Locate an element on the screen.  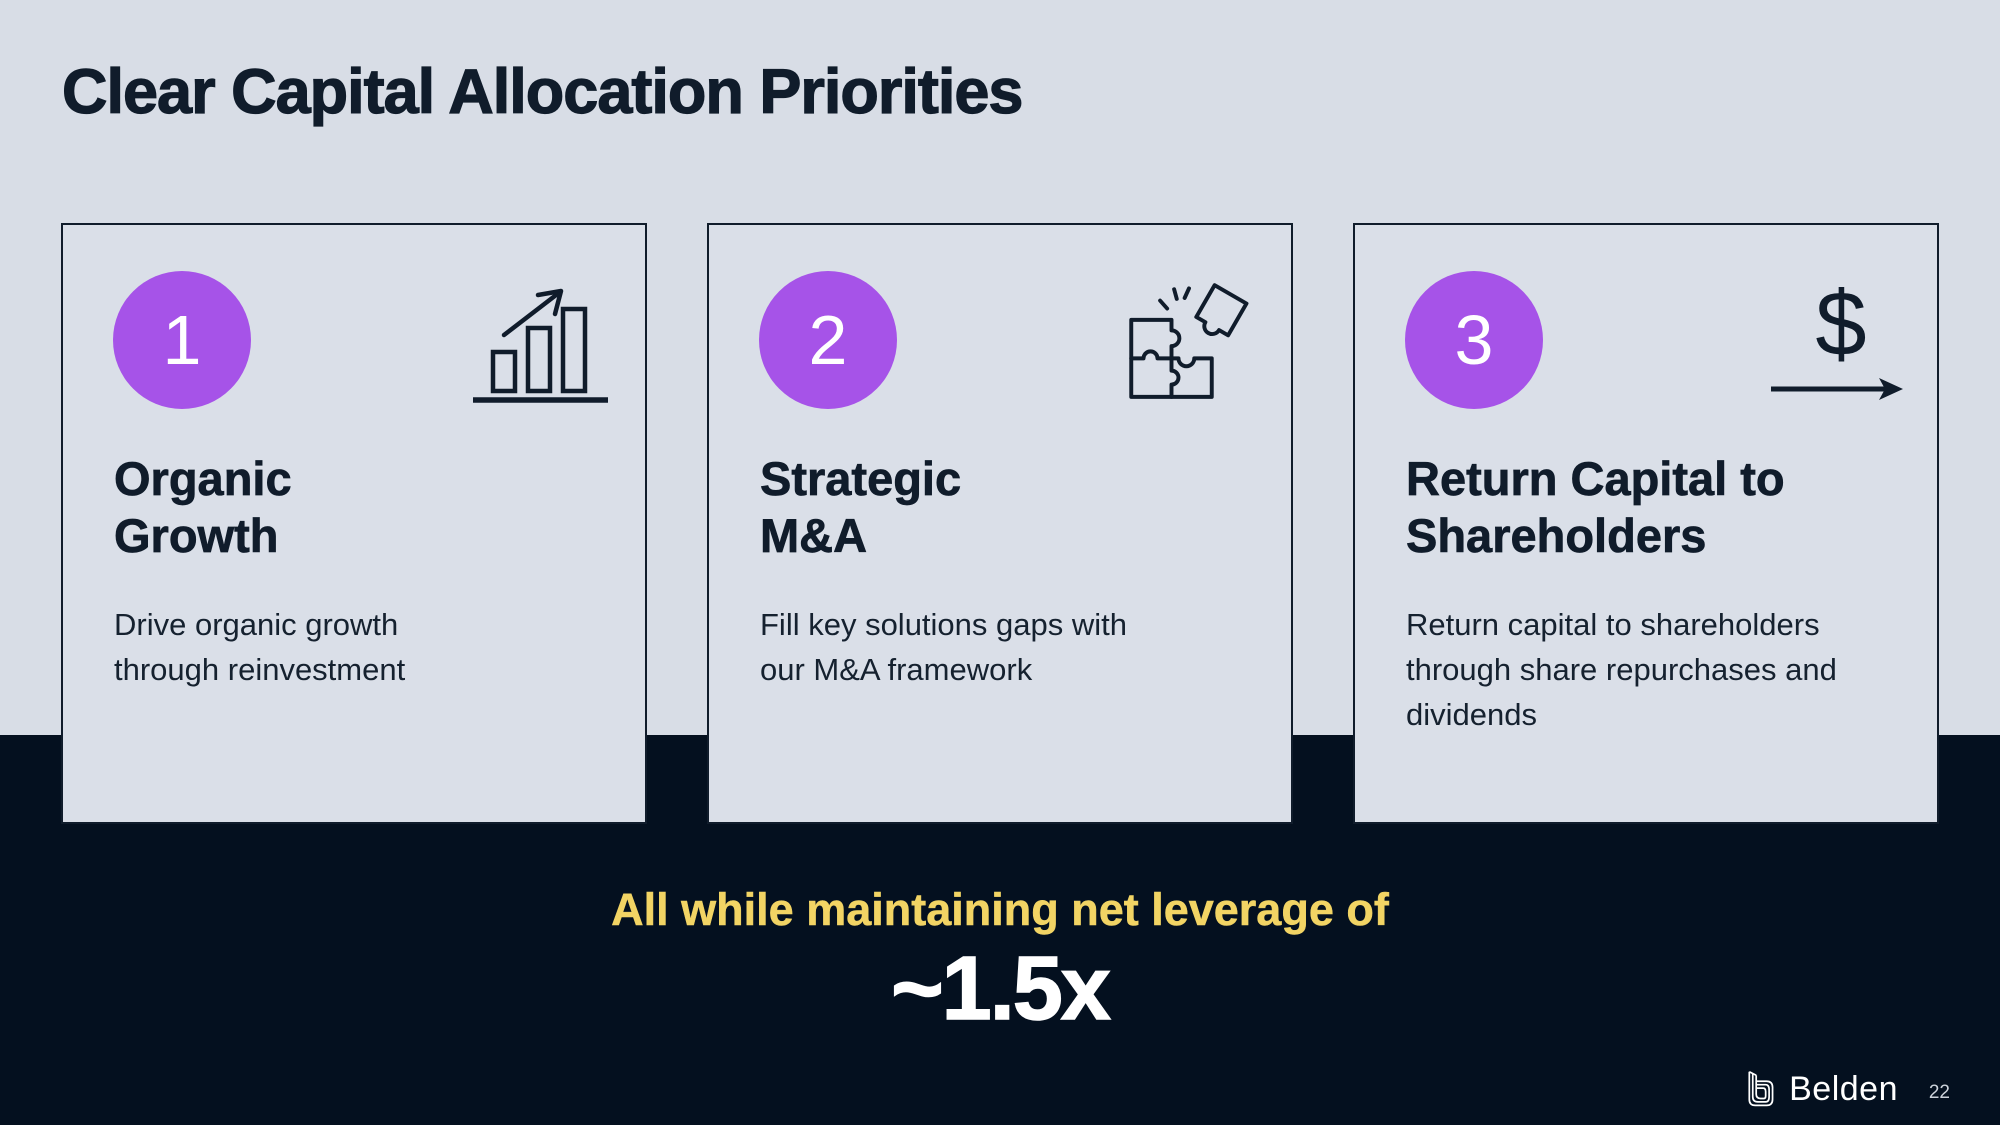
slide-title: Clear Capital Allocation Priorities is located at coordinates (542, 91).